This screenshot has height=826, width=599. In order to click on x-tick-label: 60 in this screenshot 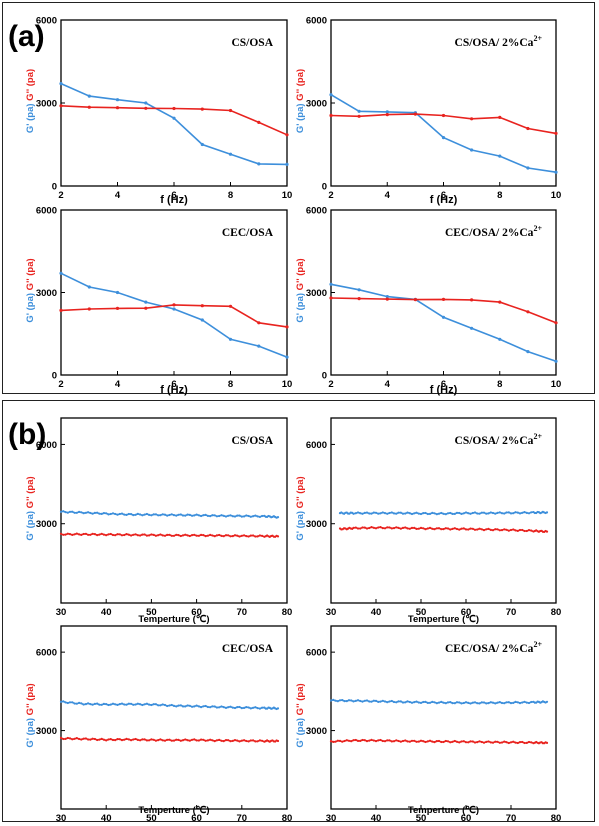, I will do `click(196, 612)`.